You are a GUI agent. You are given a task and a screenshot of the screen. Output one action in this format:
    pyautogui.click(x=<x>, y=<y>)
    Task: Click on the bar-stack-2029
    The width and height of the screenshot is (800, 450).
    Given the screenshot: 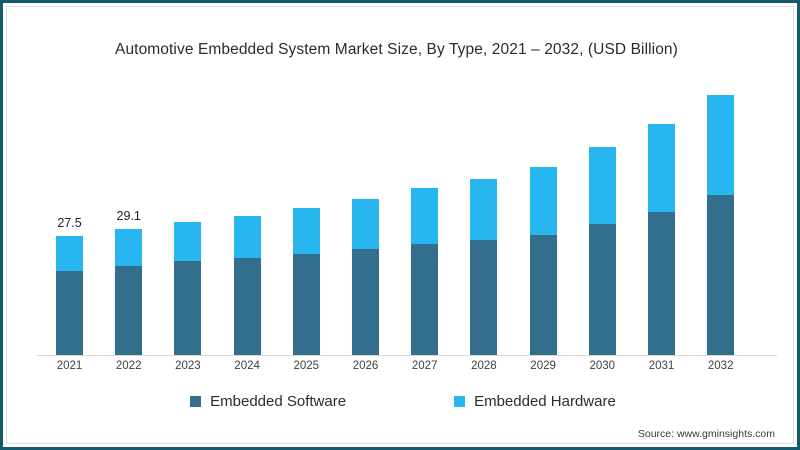 What is the action you would take?
    pyautogui.click(x=543, y=260)
    